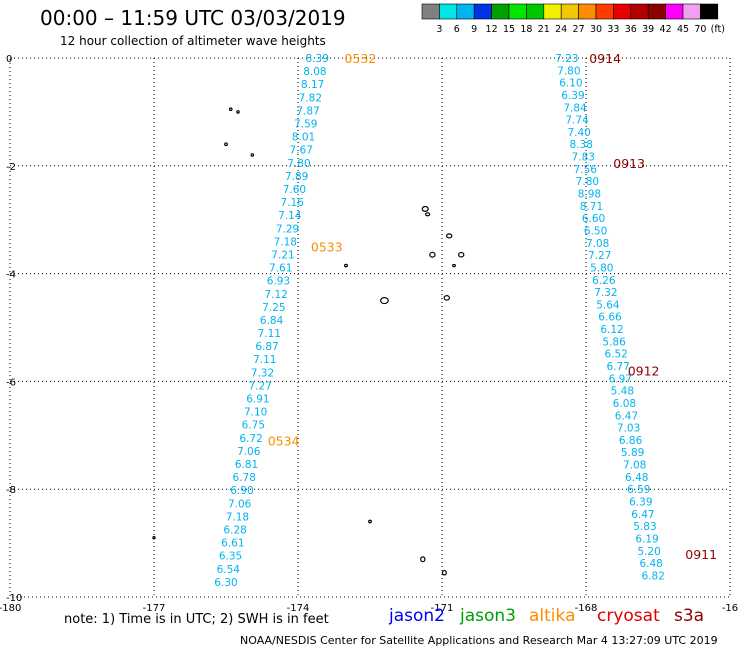 This screenshot has height=650, width=740. I want to click on colorbar-label: 24, so click(561, 29).